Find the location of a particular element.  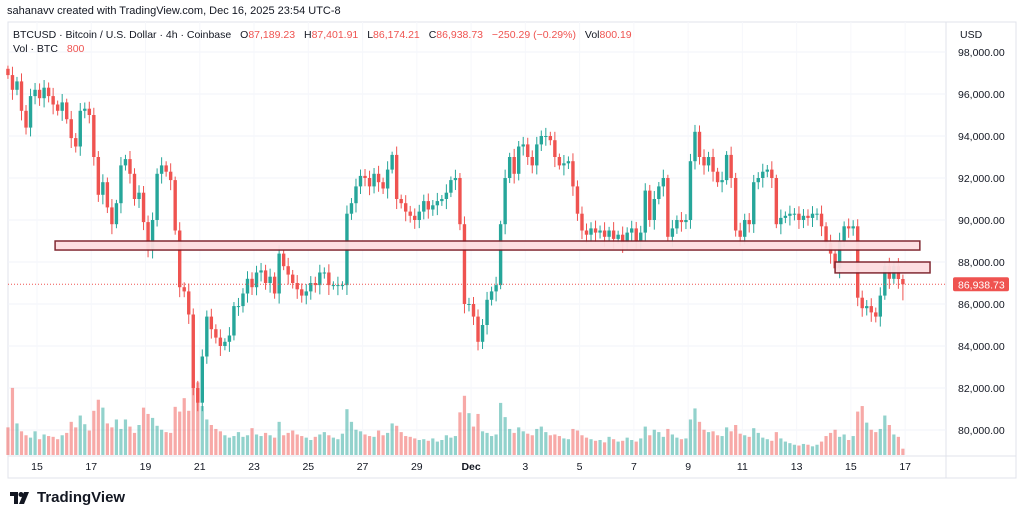

high-value: 87,401.91 is located at coordinates (335, 35).